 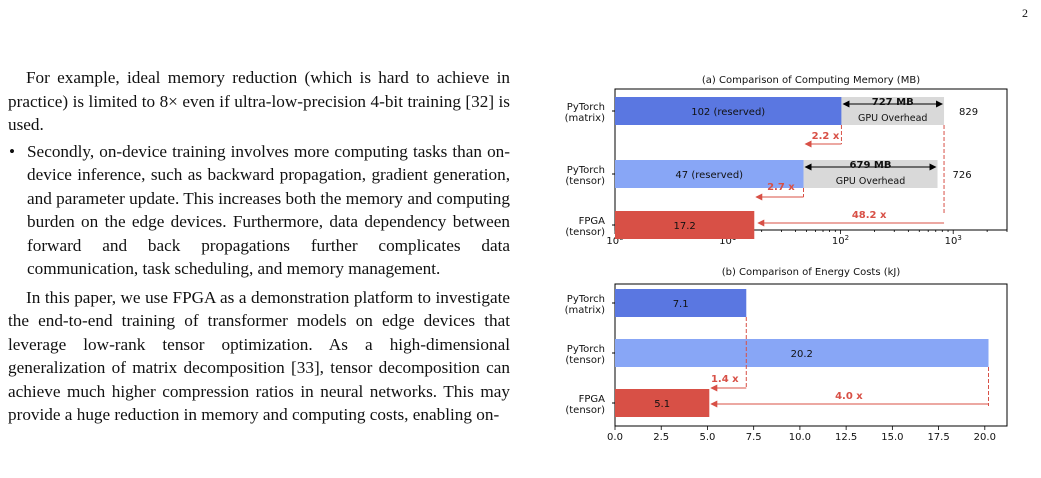 What do you see at coordinates (811, 272) in the screenshot?
I see `chart-title: (b) Comparison of Energy Costs (kJ)` at bounding box center [811, 272].